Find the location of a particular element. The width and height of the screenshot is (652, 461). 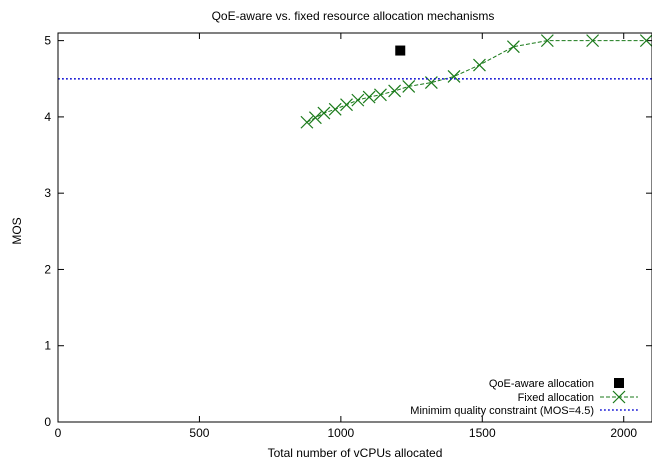

y-tick-label: 0 is located at coordinates (47, 422).